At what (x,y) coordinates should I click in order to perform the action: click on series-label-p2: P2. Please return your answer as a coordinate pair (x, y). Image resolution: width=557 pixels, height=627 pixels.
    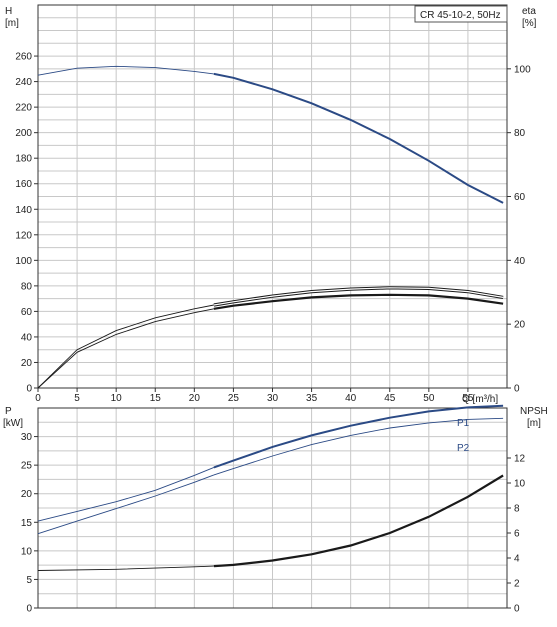
    Looking at the image, I should click on (463, 448).